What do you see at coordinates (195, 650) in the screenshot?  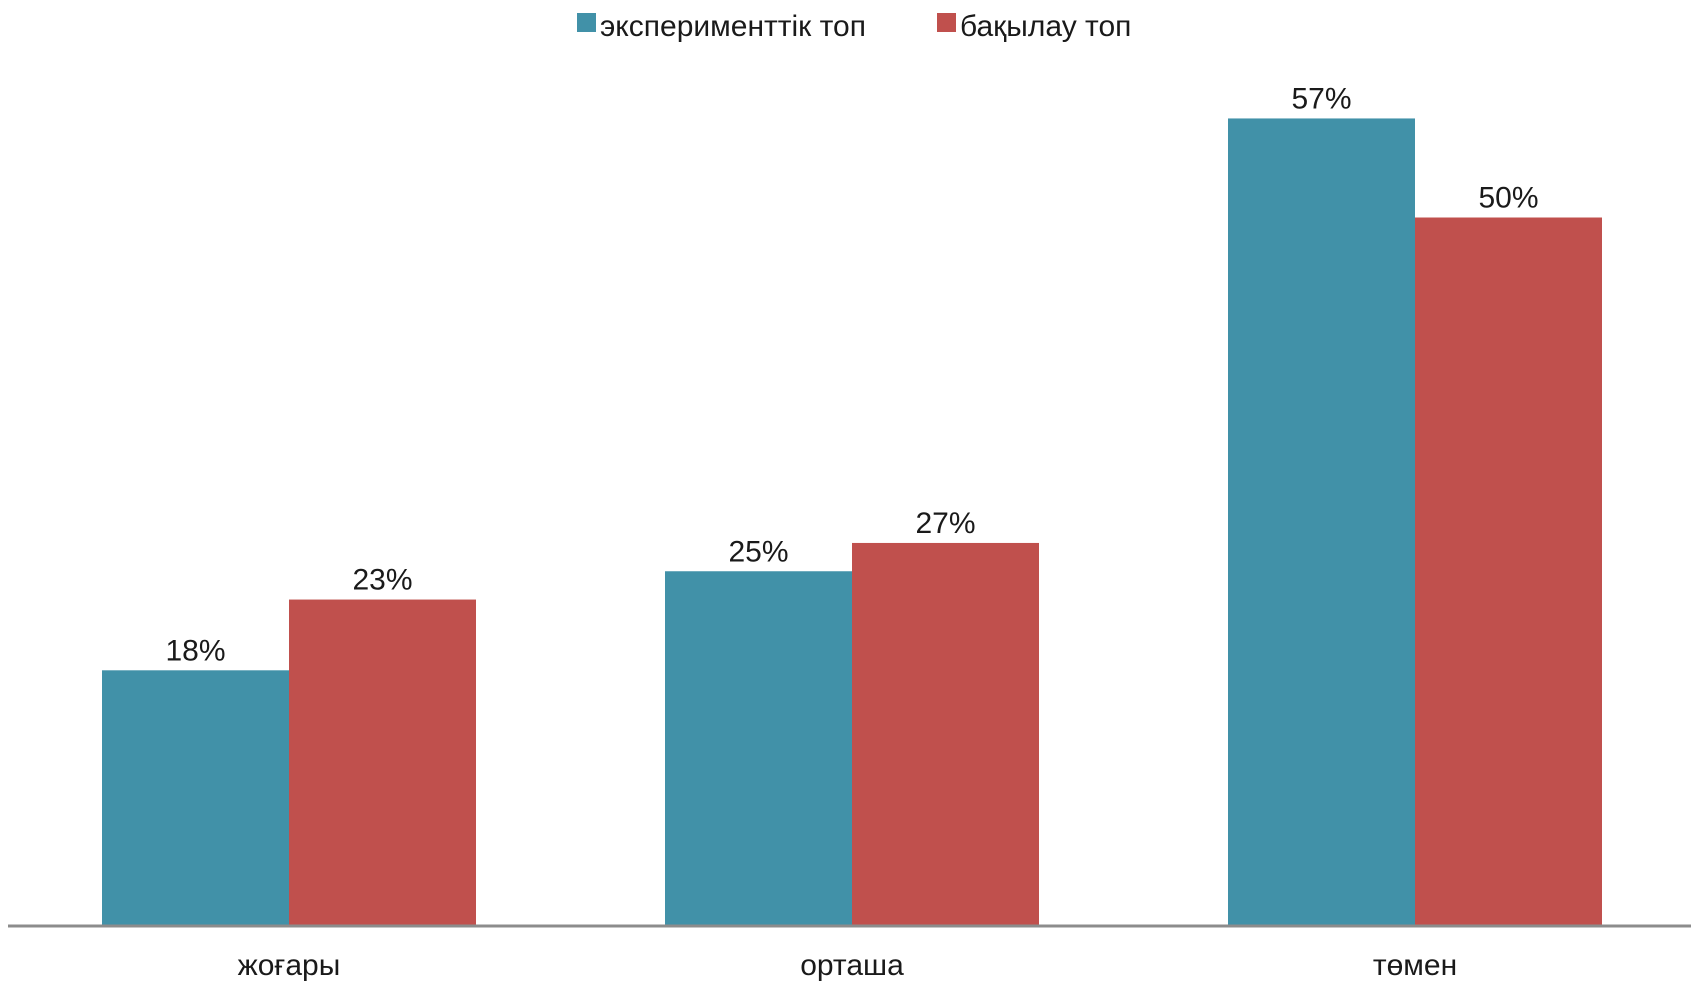 I see `data-label-experimental-0: 18%` at bounding box center [195, 650].